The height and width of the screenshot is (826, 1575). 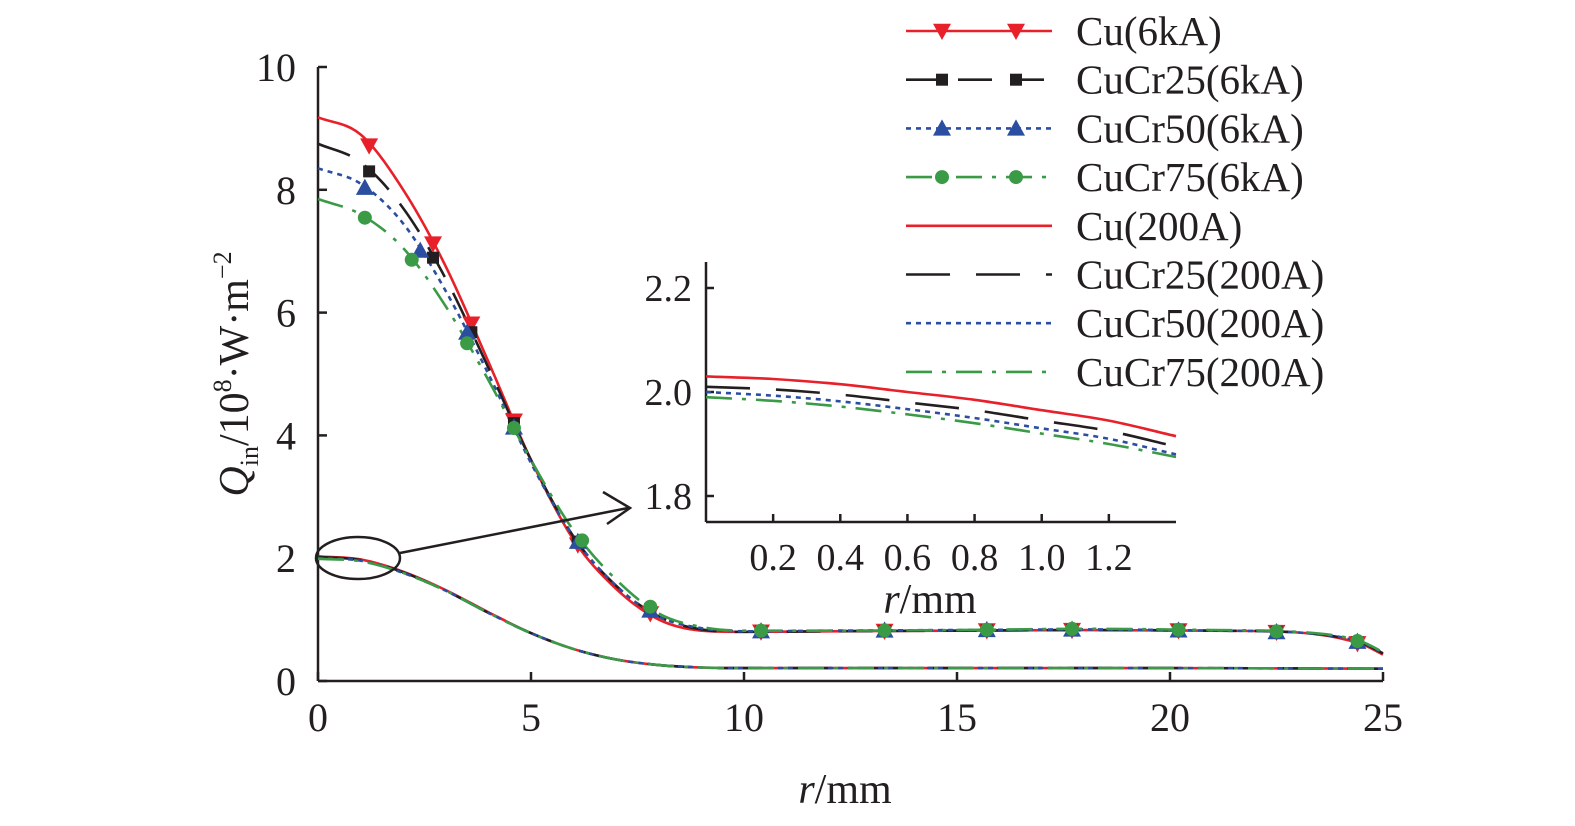 I want to click on legend-label-cucr75-6ka: CuCr75(6kA), so click(x=1190, y=177).